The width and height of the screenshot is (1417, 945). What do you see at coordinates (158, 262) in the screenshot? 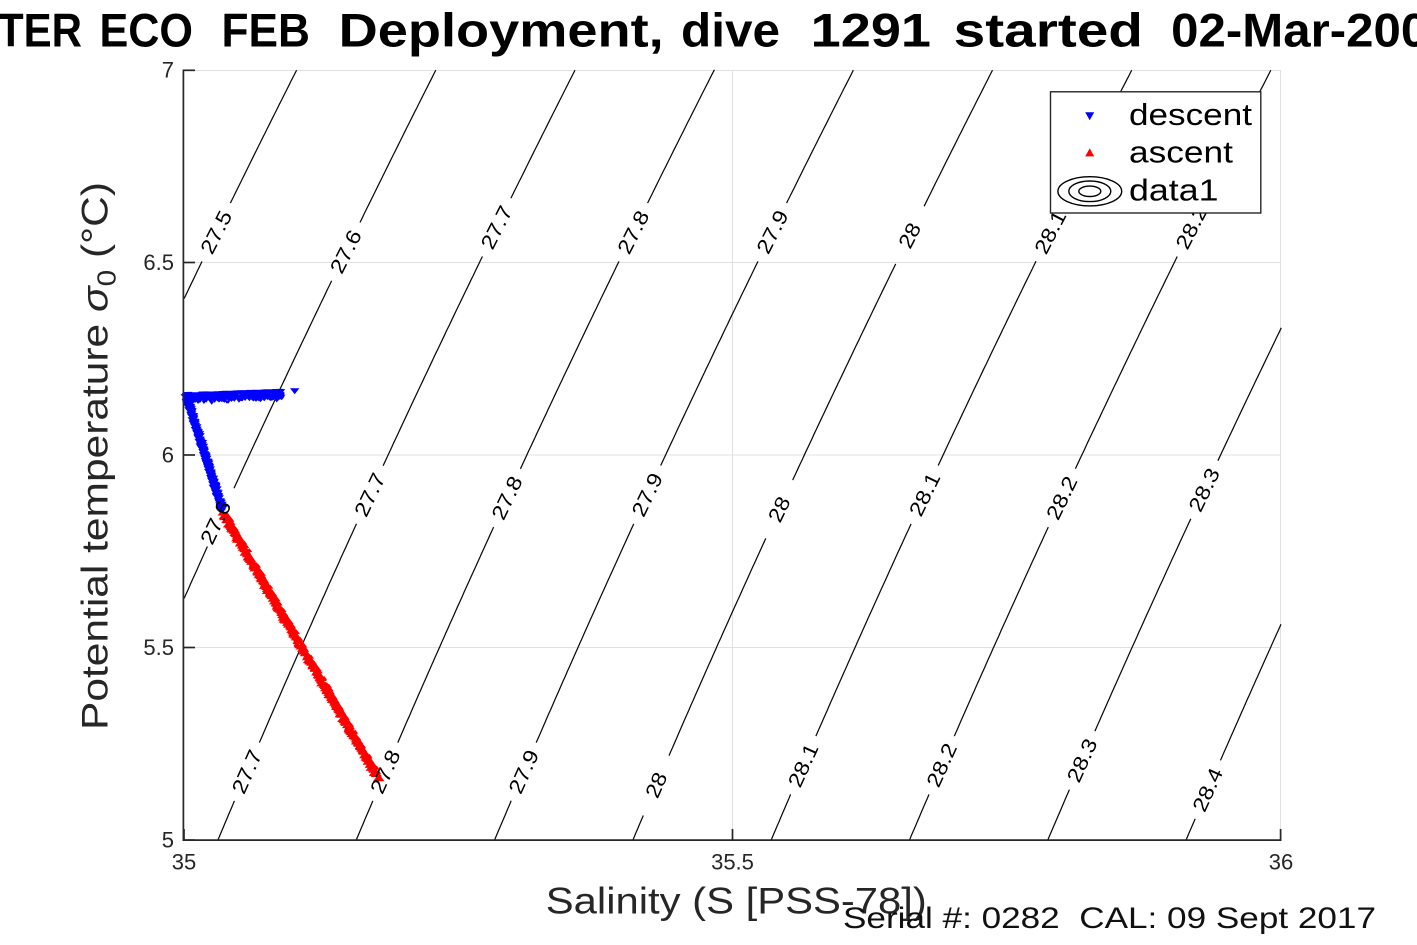
I see `svg-text: 6.5` at bounding box center [158, 262].